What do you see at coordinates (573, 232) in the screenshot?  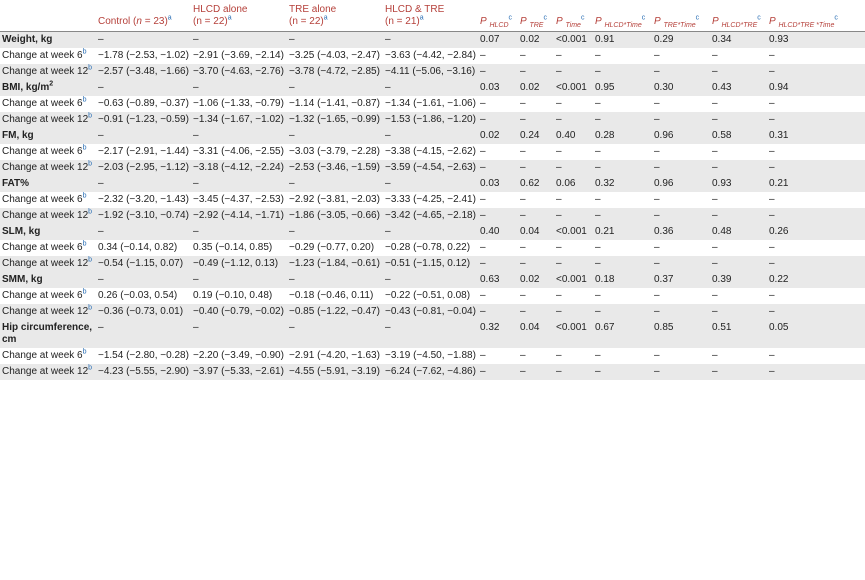 I see `p-value-cell: <0.001` at bounding box center [573, 232].